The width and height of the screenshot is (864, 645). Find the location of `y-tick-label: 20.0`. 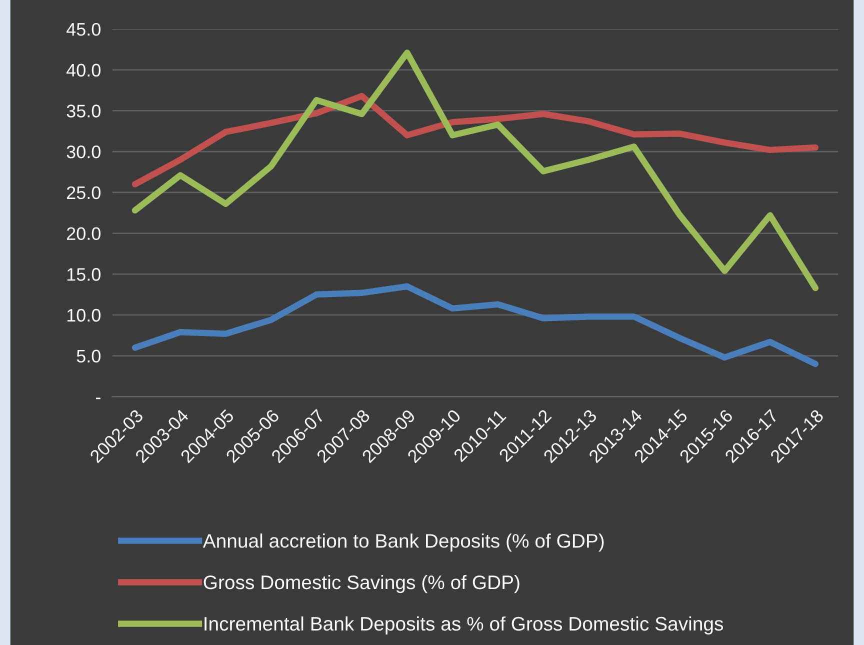

y-tick-label: 20.0 is located at coordinates (83, 233).